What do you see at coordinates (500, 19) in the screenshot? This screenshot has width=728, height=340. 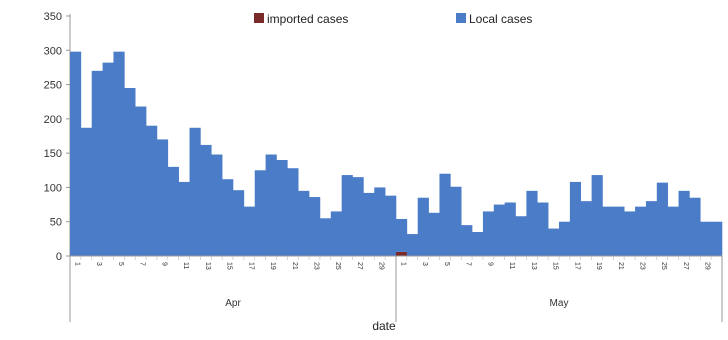 I see `legend-label-local: Local cases` at bounding box center [500, 19].